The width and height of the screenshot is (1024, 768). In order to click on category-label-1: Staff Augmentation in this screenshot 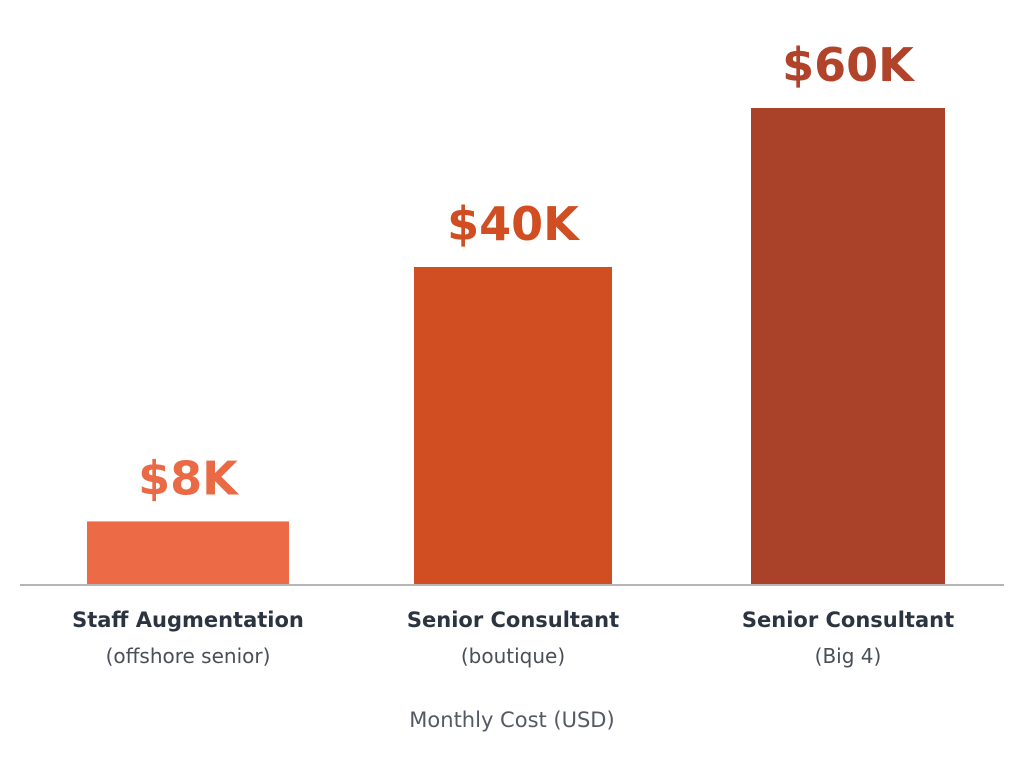, I will do `click(188, 620)`.